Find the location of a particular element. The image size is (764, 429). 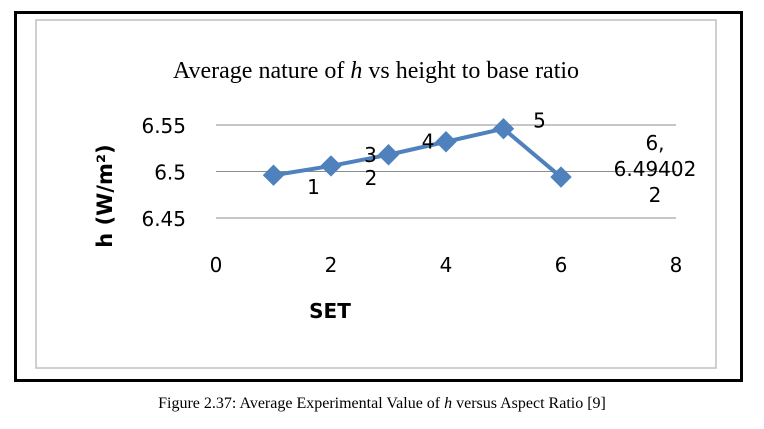

y-axis-title: h (W/m²) is located at coordinates (105, 195).